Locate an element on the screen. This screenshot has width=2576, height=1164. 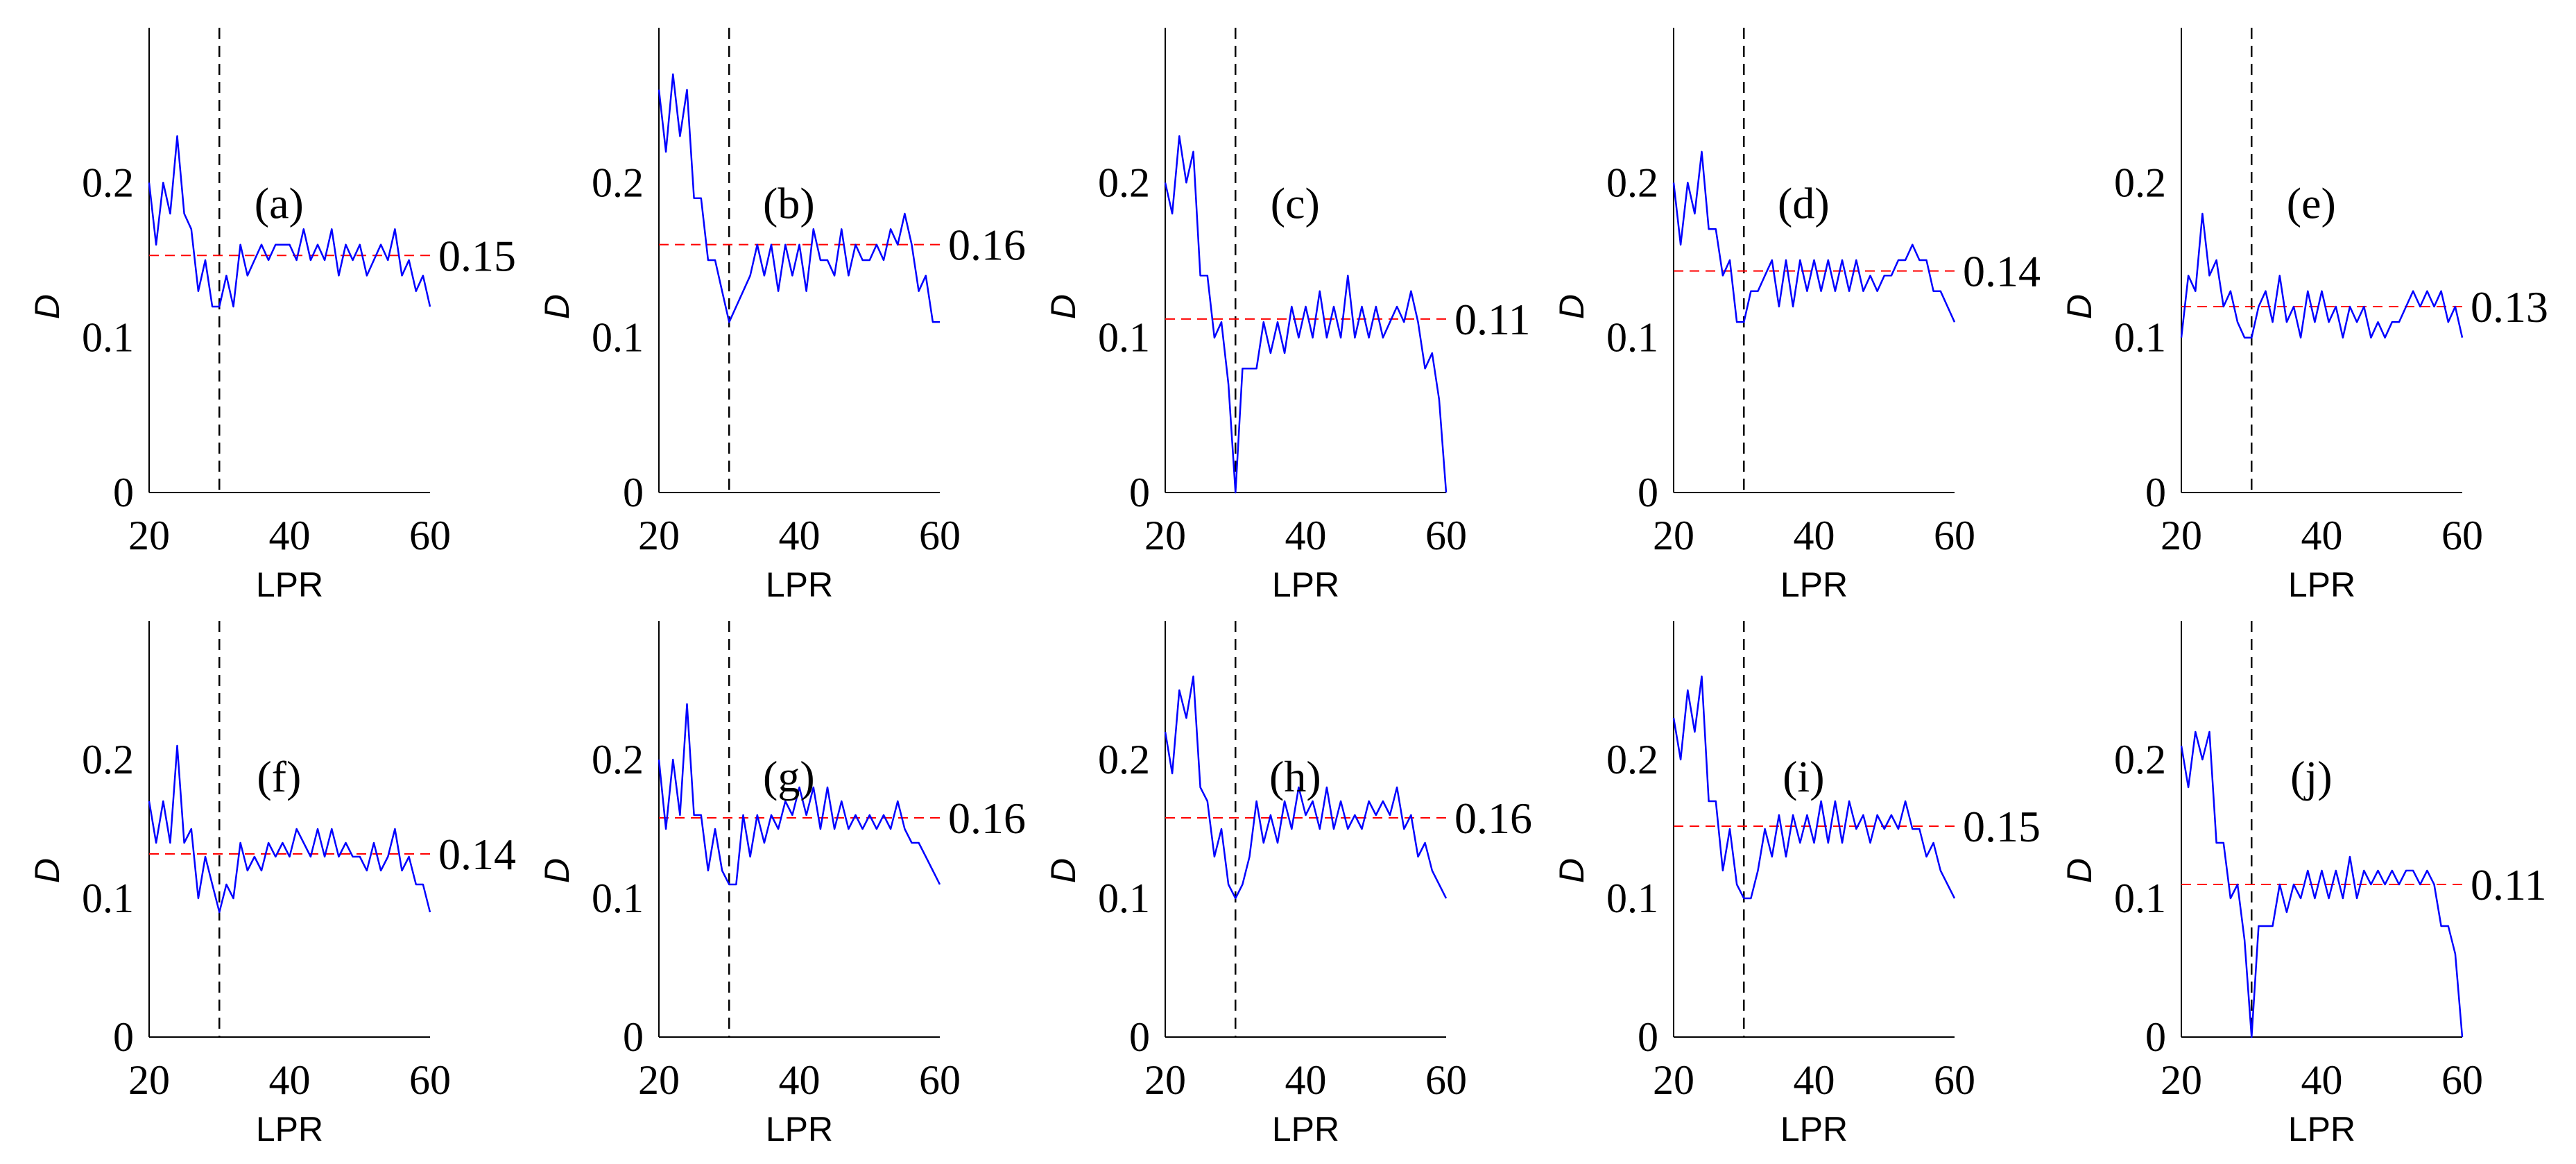
panel-label: (b) is located at coordinates (789, 204).